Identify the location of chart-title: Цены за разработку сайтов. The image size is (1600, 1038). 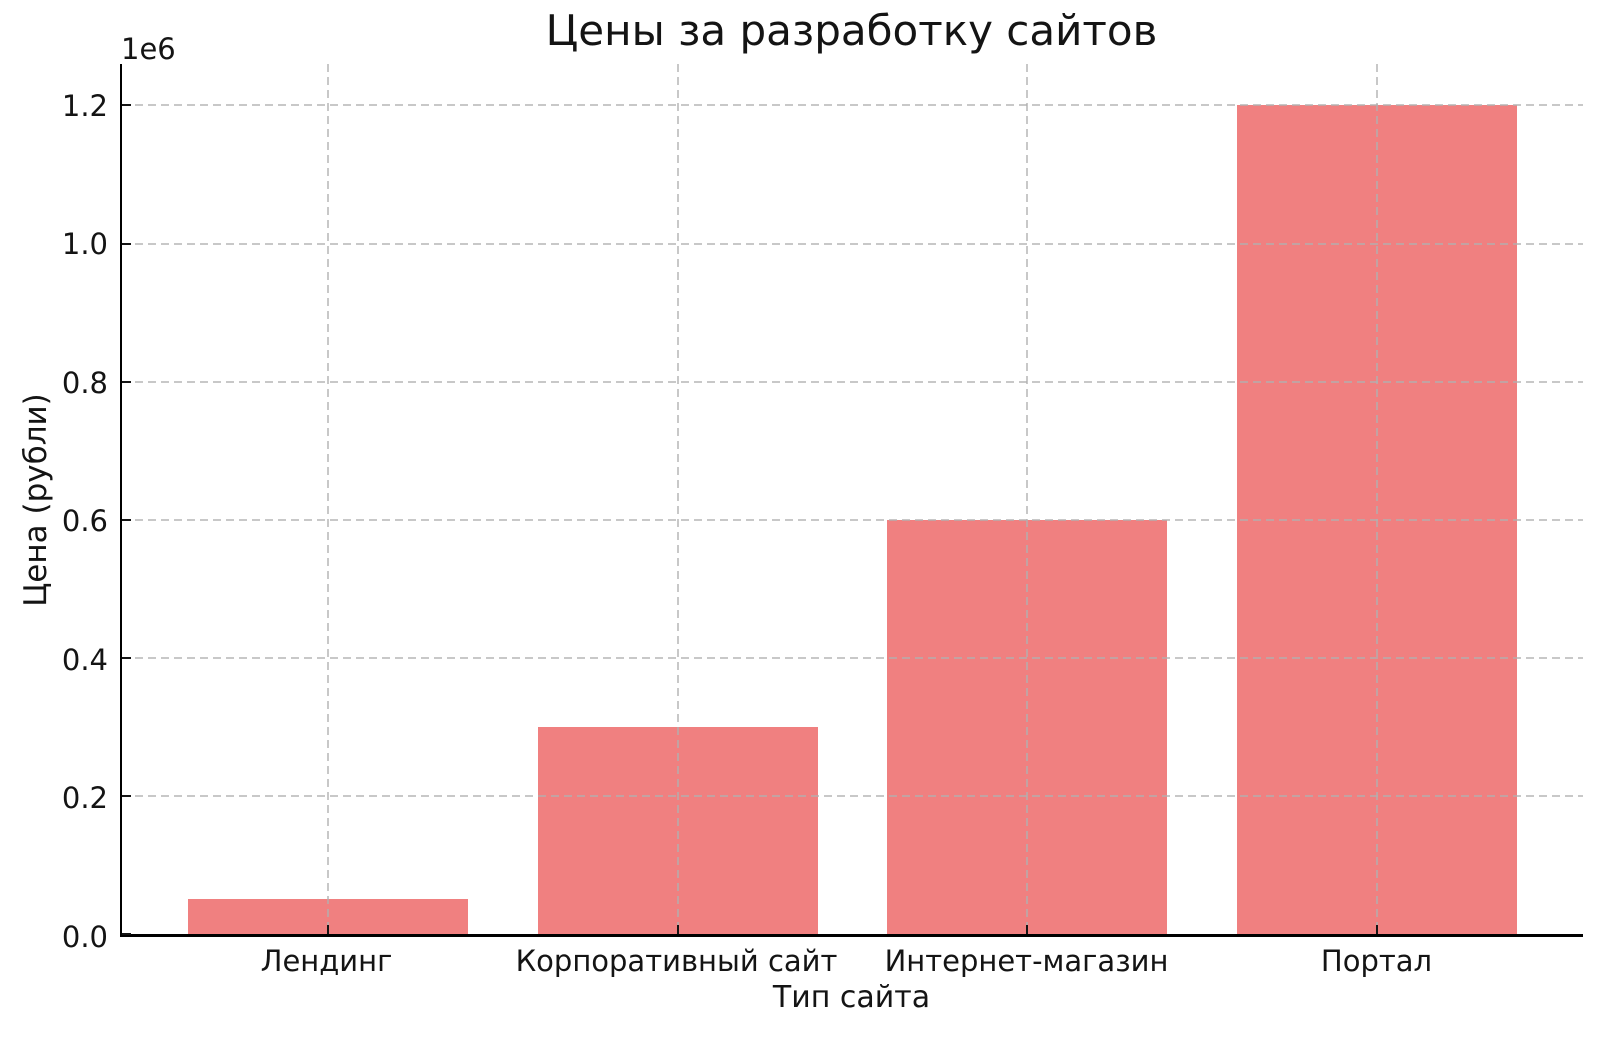
(851, 30).